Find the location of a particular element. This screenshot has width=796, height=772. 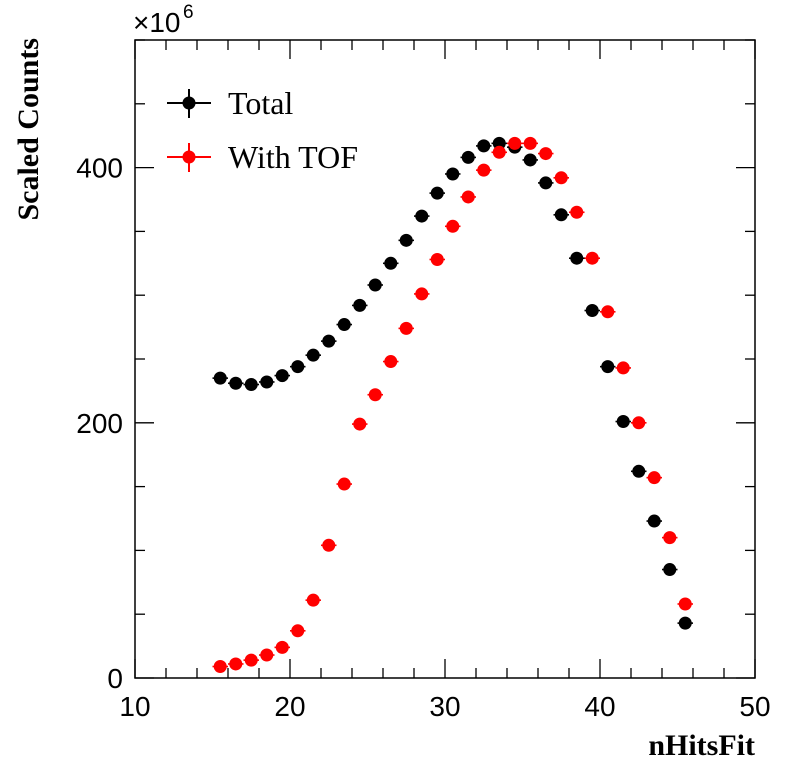

legend-item-with-tof: With TOF is located at coordinates (262, 157).